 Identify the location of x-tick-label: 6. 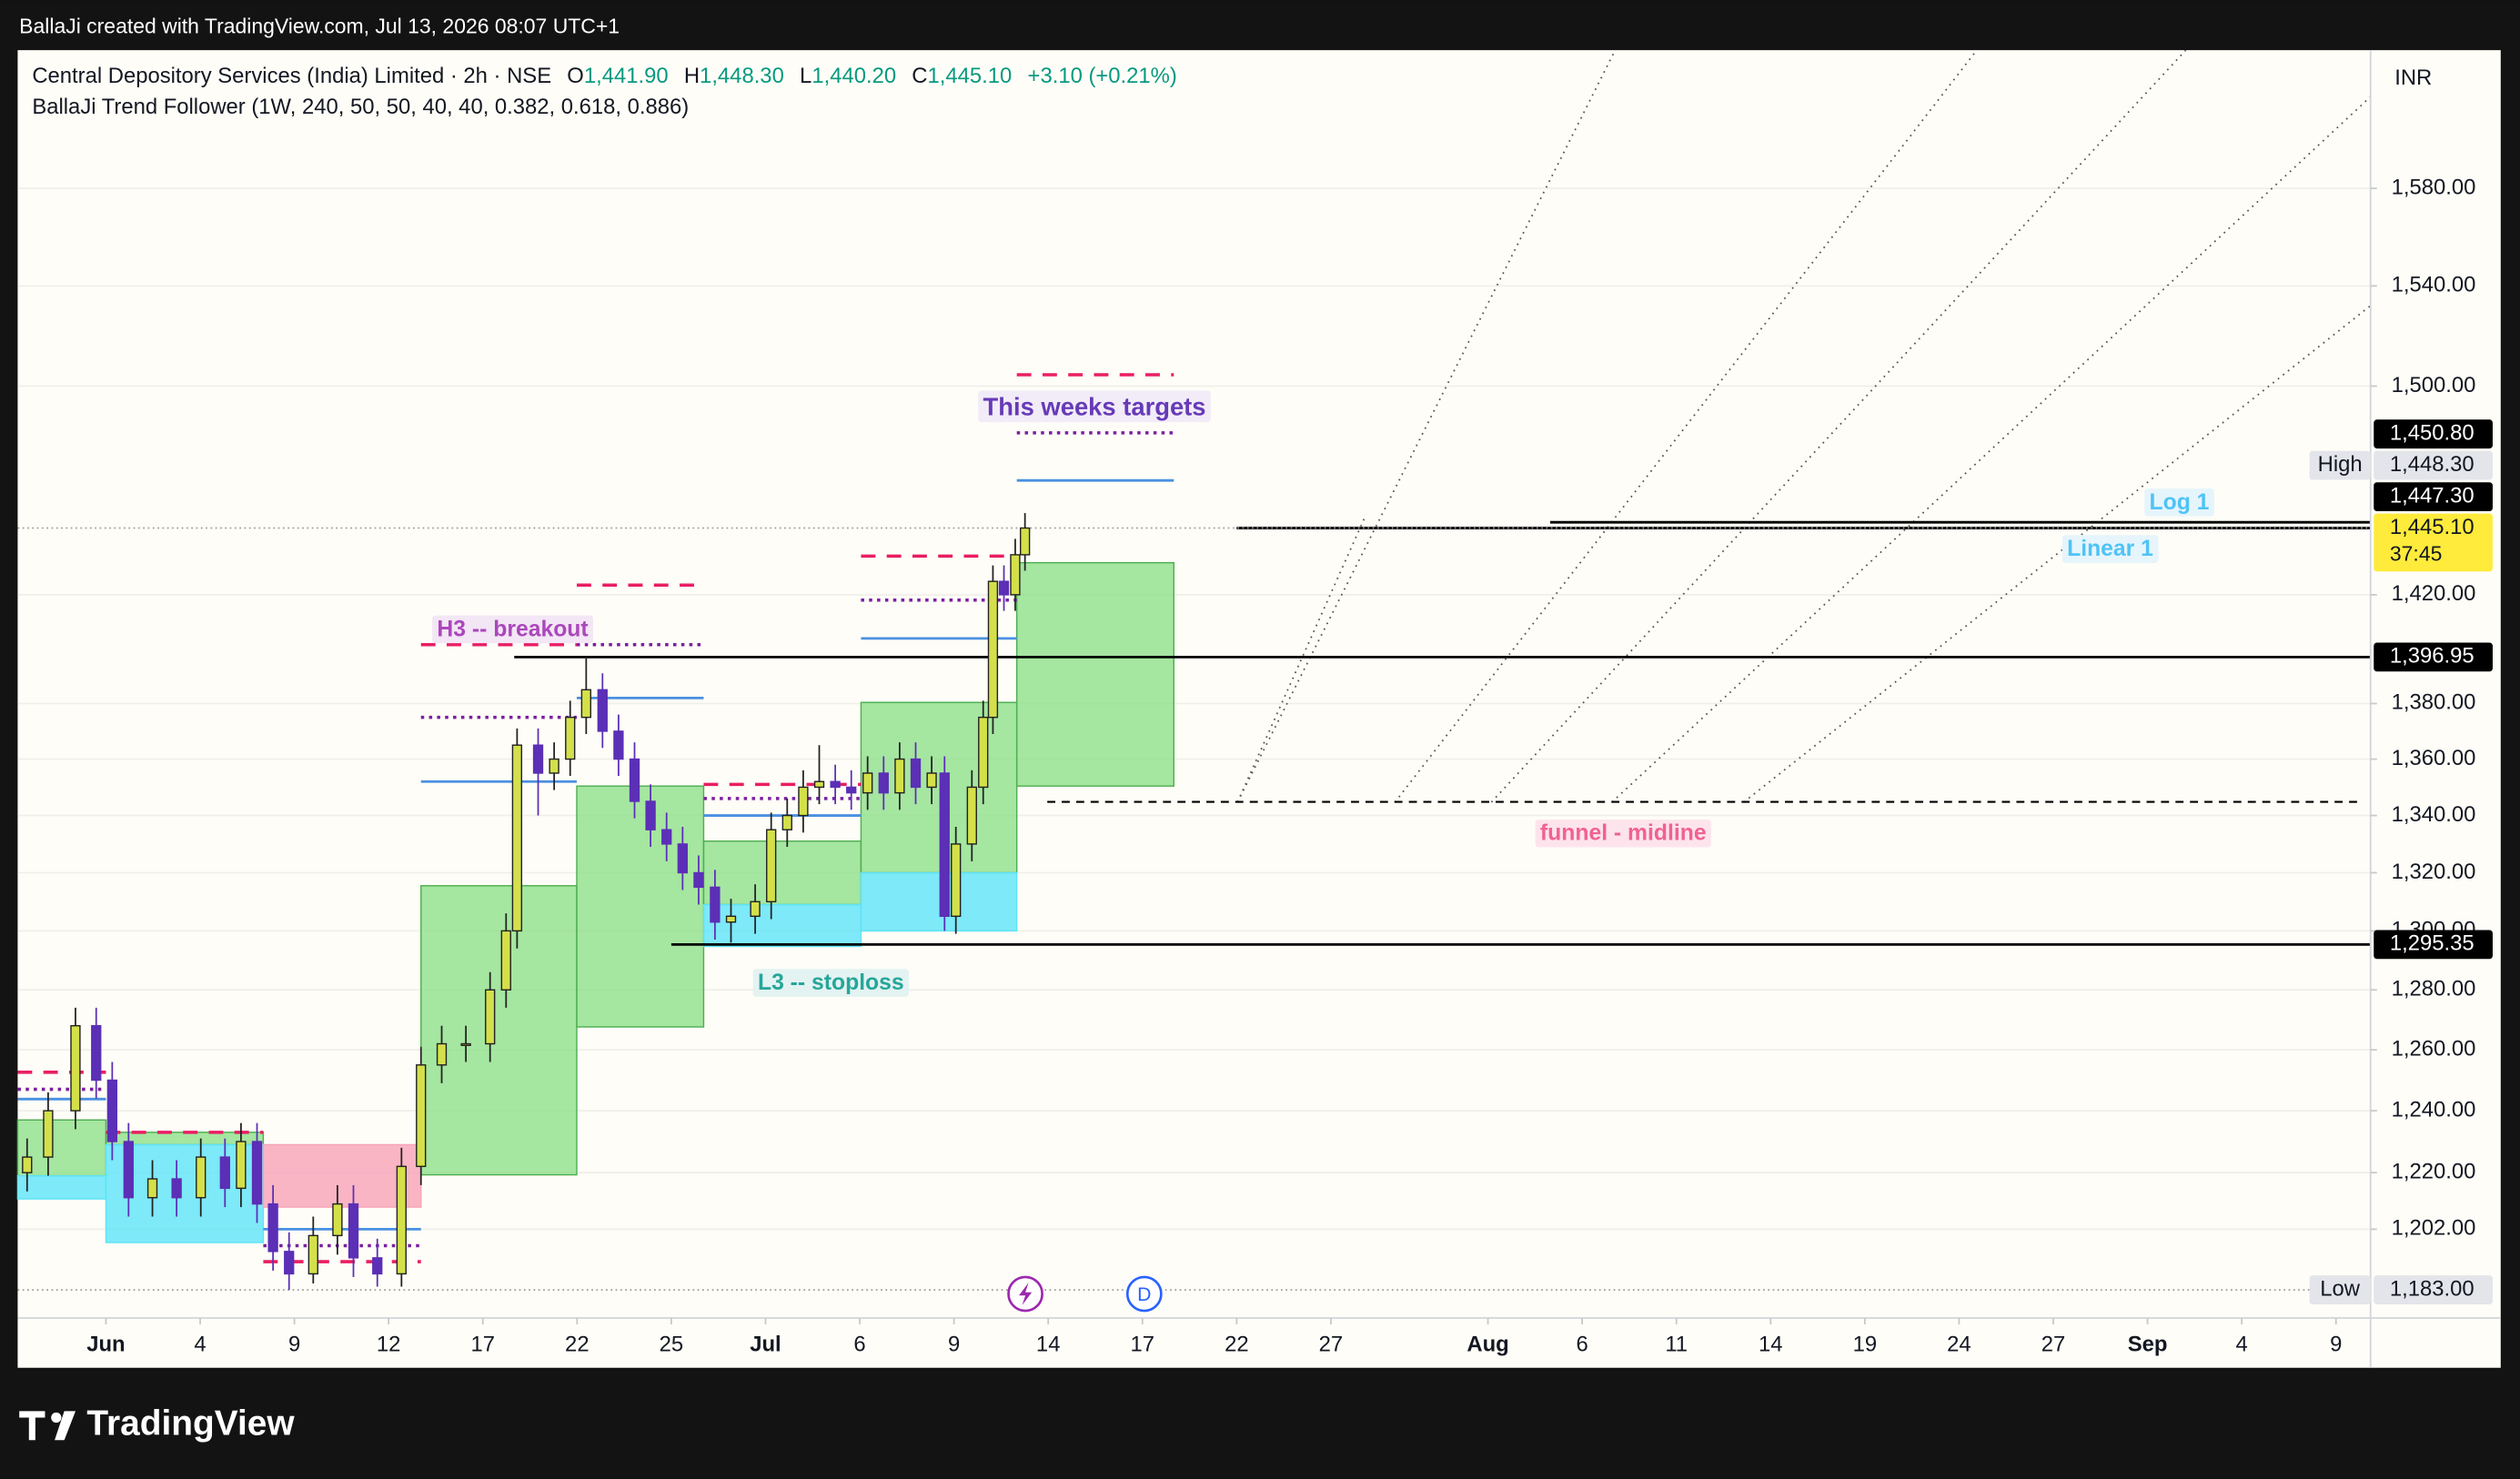
(859, 1344).